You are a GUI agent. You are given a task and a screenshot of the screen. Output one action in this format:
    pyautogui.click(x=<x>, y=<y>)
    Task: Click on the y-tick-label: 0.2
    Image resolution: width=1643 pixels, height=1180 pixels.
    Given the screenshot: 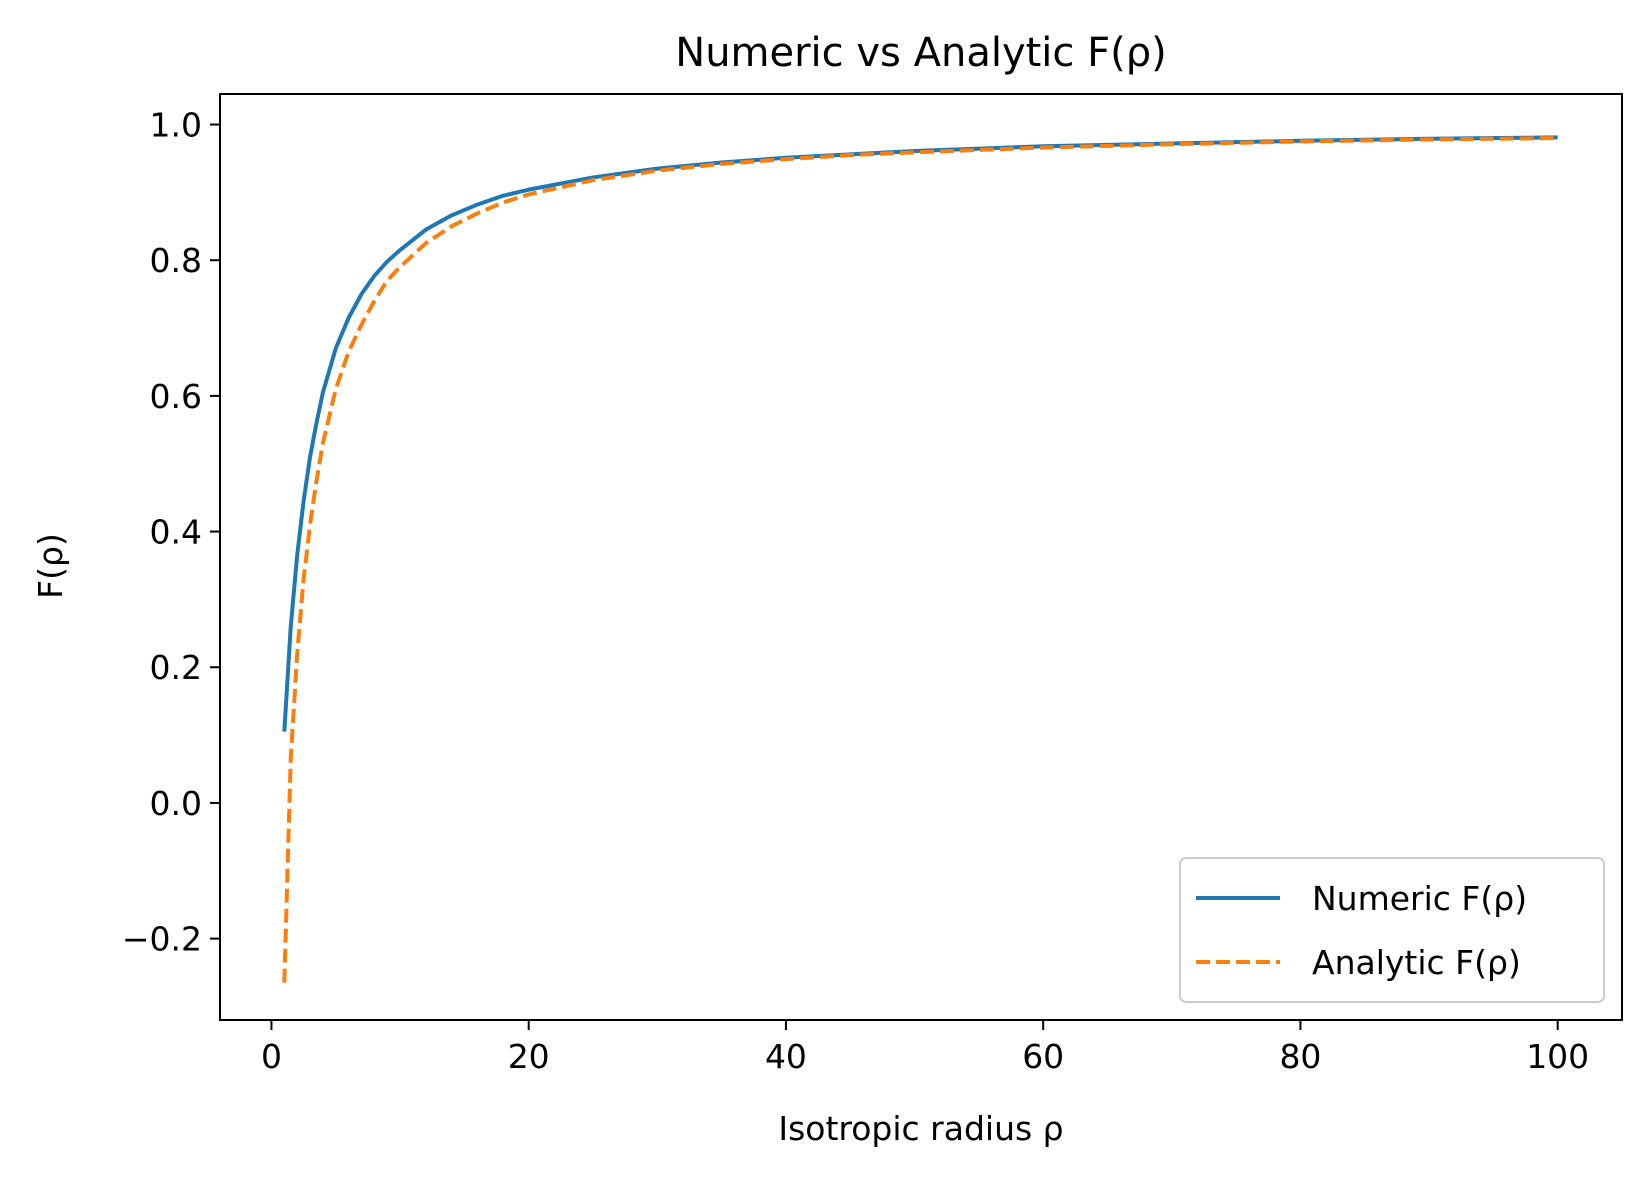 What is the action you would take?
    pyautogui.click(x=176, y=667)
    